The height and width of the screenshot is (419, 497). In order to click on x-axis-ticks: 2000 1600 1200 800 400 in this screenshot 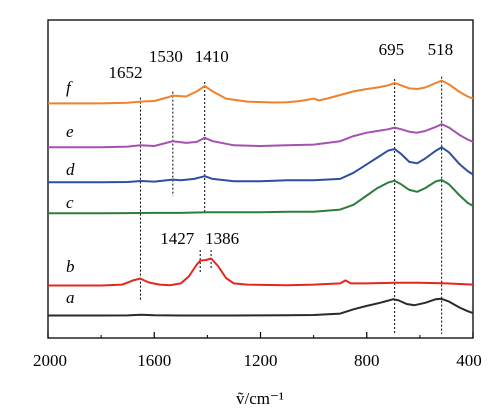, I will do `click(257, 351)`.